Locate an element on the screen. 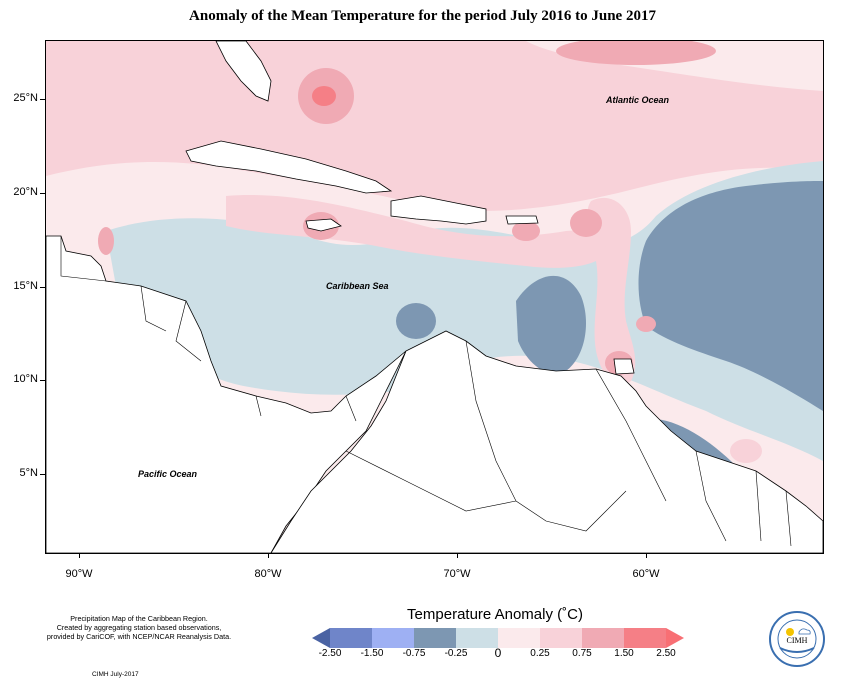  anomaly-zone-negative-atlantic is located at coordinates (730, 296).